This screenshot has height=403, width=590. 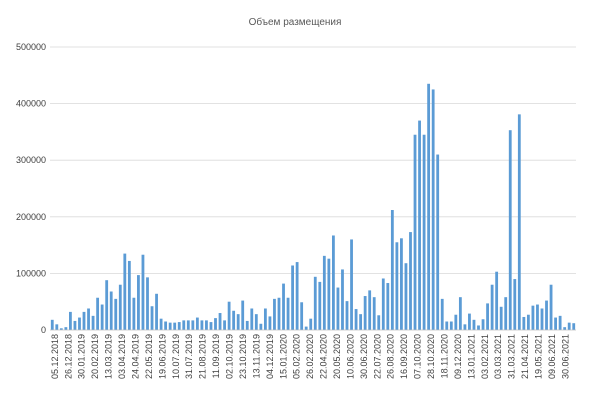 What do you see at coordinates (539, 356) in the screenshot?
I see `x-tick-label: 19.05.2021` at bounding box center [539, 356].